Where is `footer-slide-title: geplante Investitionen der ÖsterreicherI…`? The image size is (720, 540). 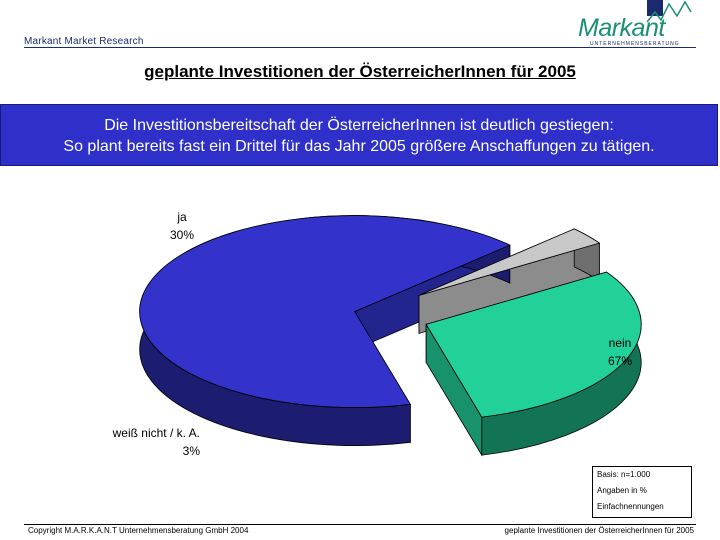
footer-slide-title: geplante Investitionen der ÖsterreicherI… is located at coordinates (599, 530).